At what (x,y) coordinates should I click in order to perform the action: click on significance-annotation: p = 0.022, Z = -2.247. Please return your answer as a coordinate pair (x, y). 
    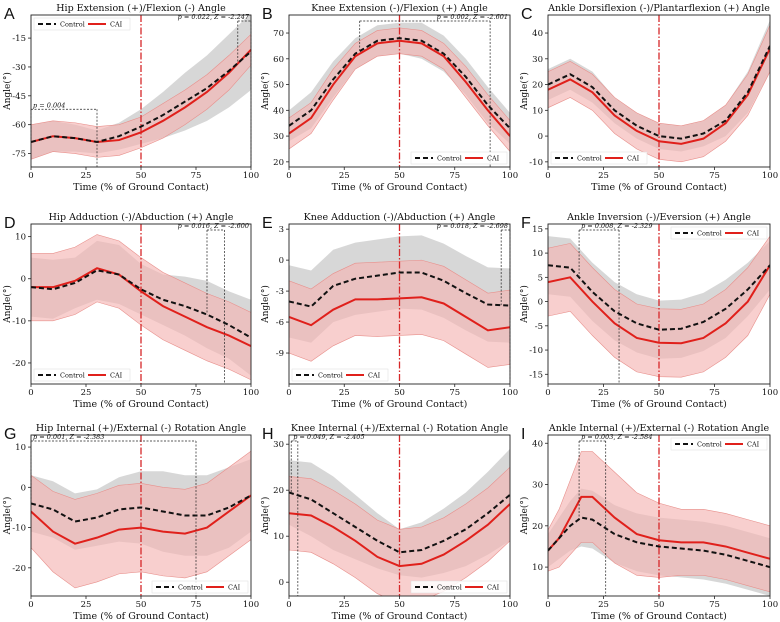
    Looking at the image, I should click on (215, 90).